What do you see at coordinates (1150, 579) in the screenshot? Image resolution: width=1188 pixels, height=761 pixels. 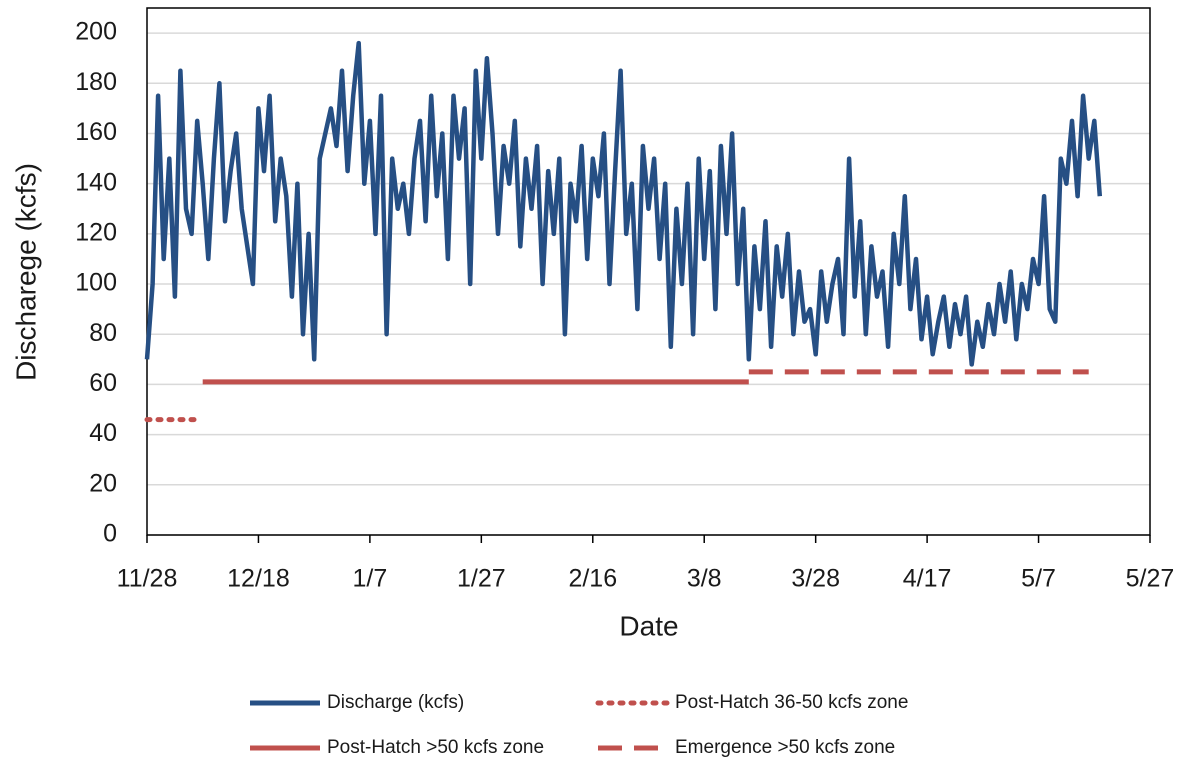 I see `x-tick-label: 5/27` at bounding box center [1150, 579].